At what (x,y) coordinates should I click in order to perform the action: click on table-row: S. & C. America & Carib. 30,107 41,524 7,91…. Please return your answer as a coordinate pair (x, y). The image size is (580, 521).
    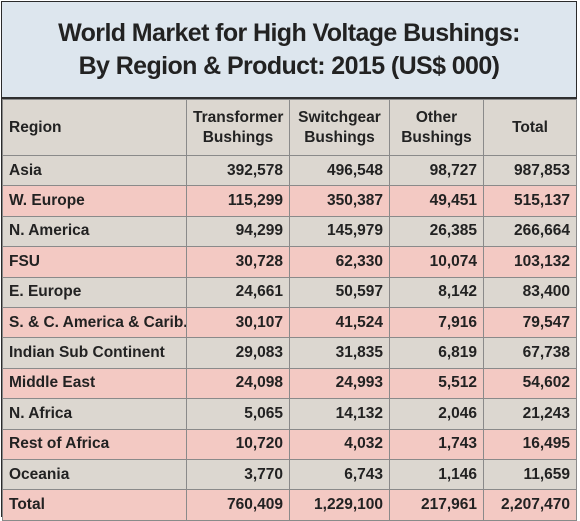
    Looking at the image, I should click on (289, 322).